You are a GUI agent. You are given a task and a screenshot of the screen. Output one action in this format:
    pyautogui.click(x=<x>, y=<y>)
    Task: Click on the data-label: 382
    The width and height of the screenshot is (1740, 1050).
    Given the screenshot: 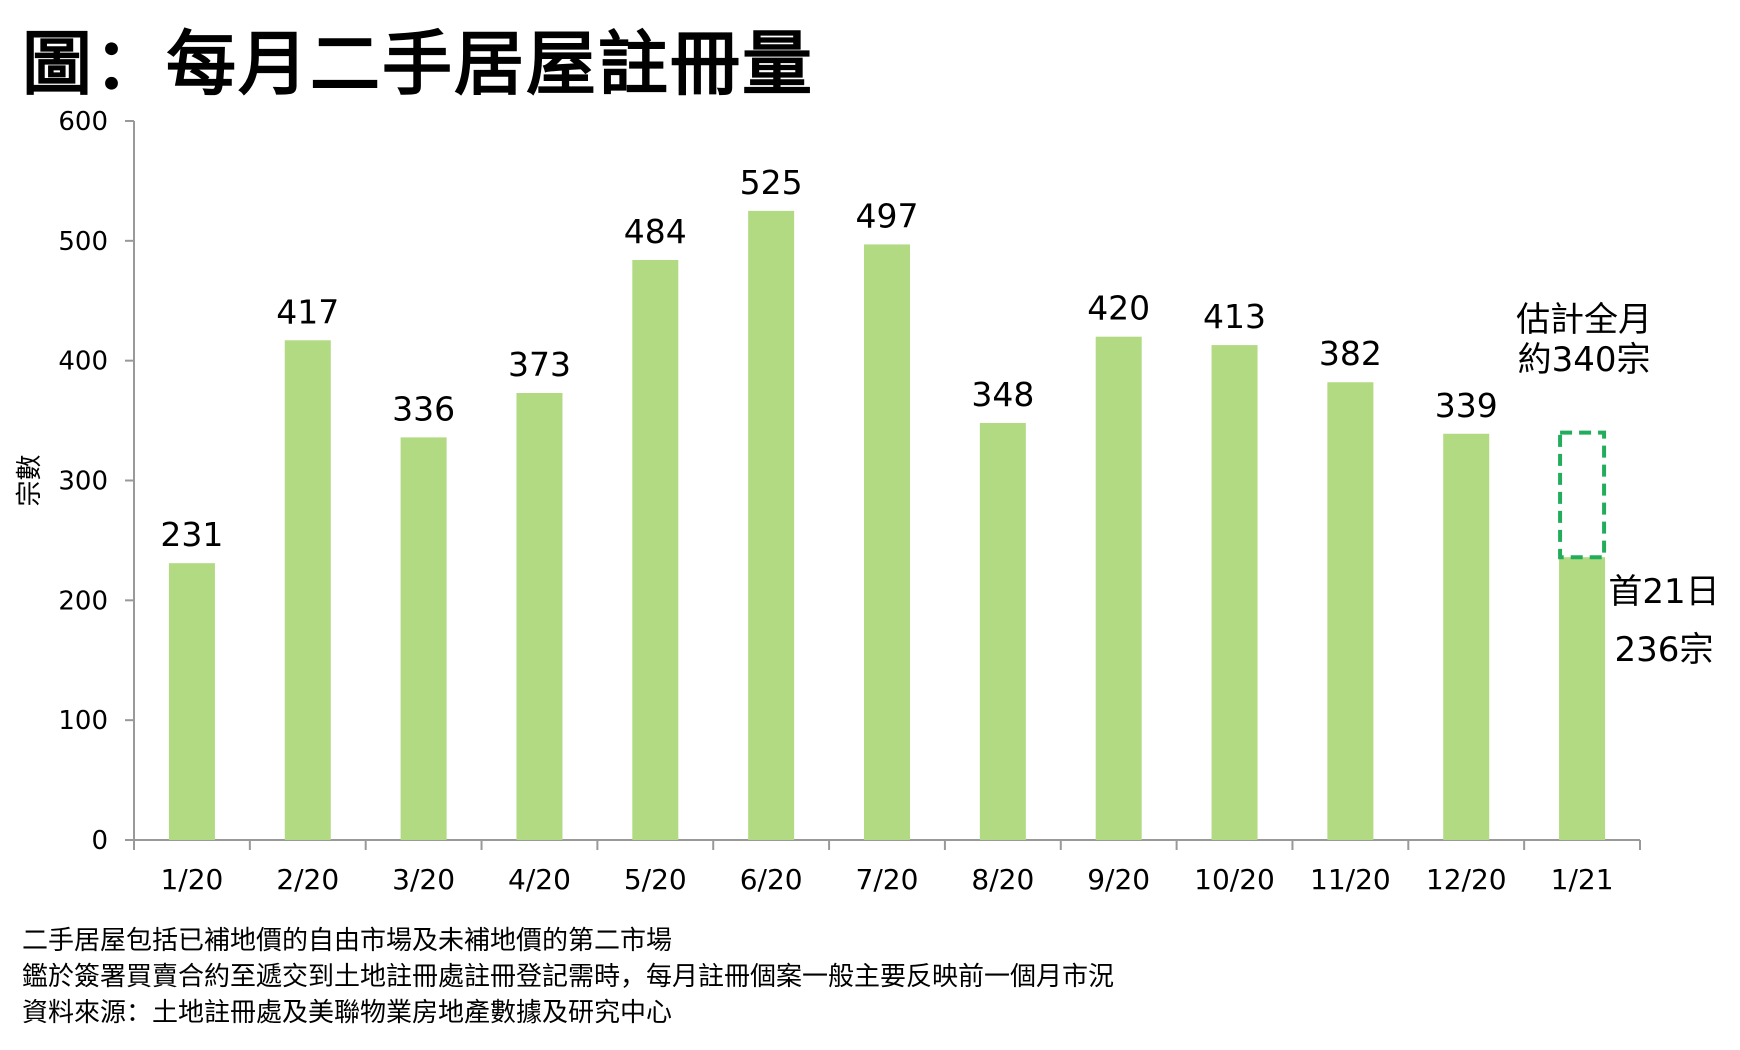 What is the action you would take?
    pyautogui.click(x=1350, y=353)
    